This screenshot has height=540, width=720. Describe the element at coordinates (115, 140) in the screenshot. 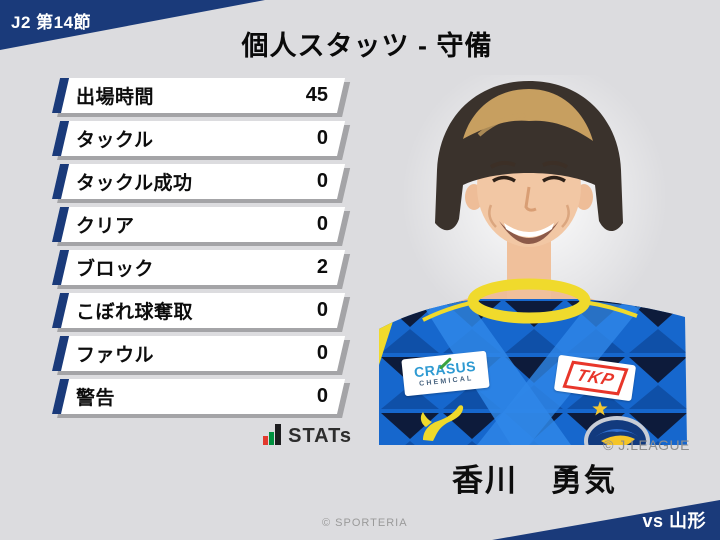

I see `stat-label: タックル` at that location.